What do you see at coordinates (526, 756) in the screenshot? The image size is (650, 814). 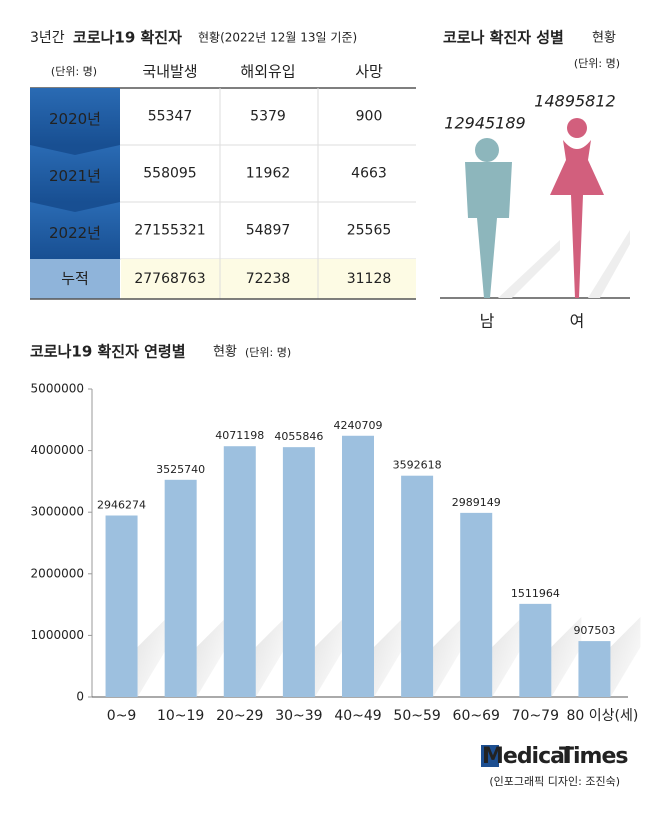 I see `brand-medical: Medical` at bounding box center [526, 756].